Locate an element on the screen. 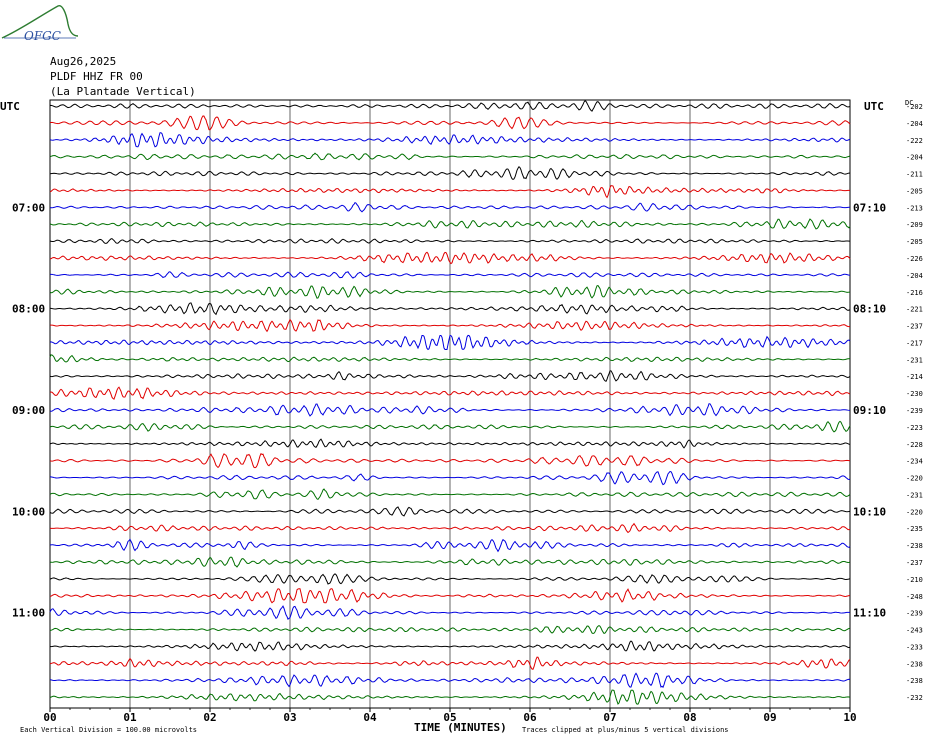  left-time-label: 11:00 is located at coordinates (28, 613).